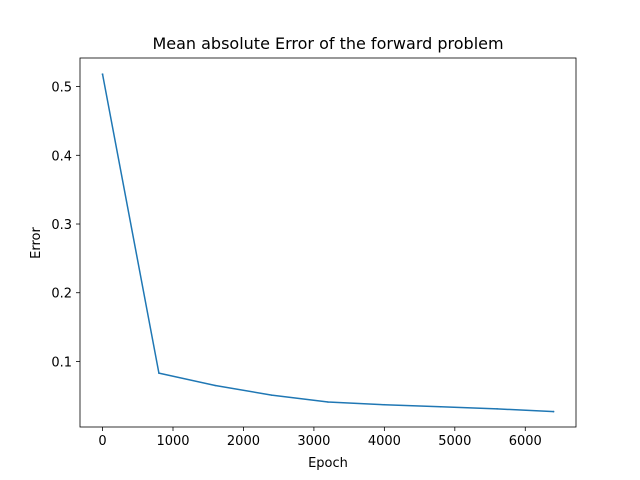  Describe the element at coordinates (328, 463) in the screenshot. I see `x-axis-label: Epoch` at that location.